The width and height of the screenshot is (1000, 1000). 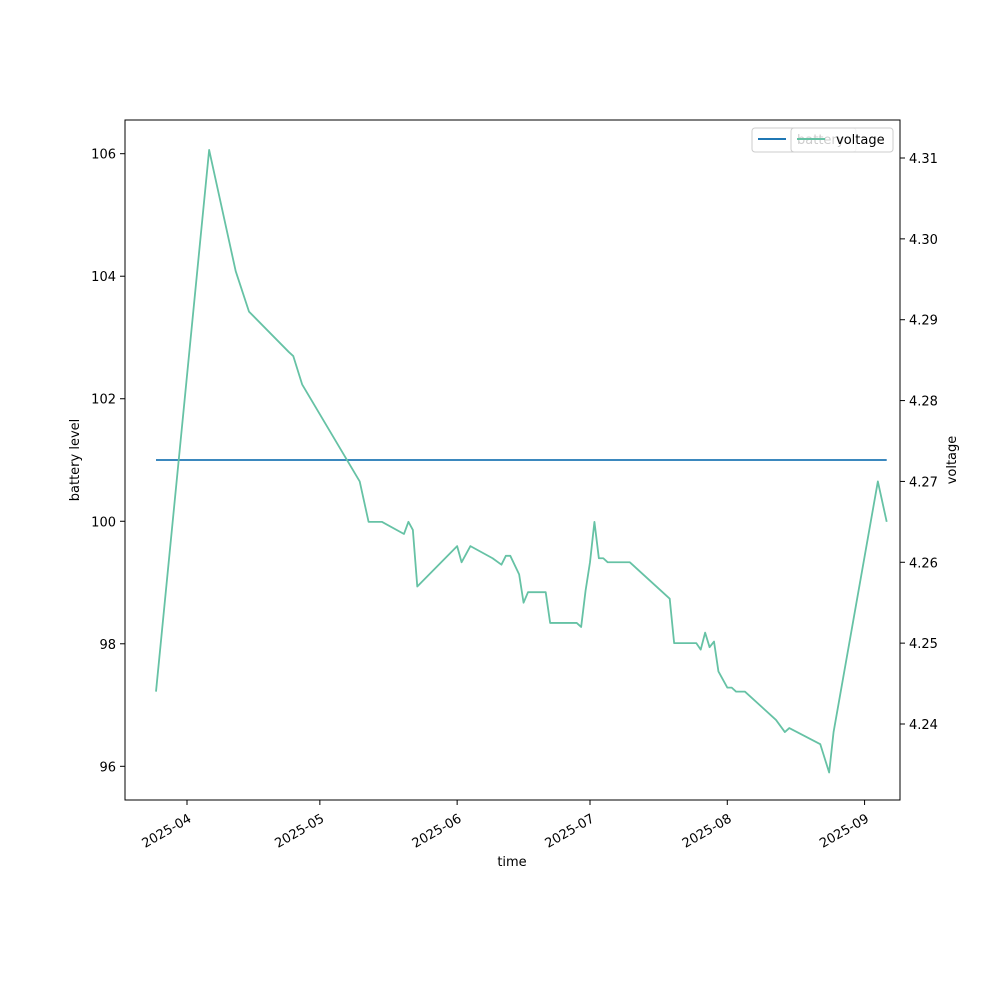 What do you see at coordinates (919, 442) in the screenshot?
I see `y2-axis-ticks: 4.24 4.25 4.26 4.27 4.28 4.29 4.30 4.31` at bounding box center [919, 442].